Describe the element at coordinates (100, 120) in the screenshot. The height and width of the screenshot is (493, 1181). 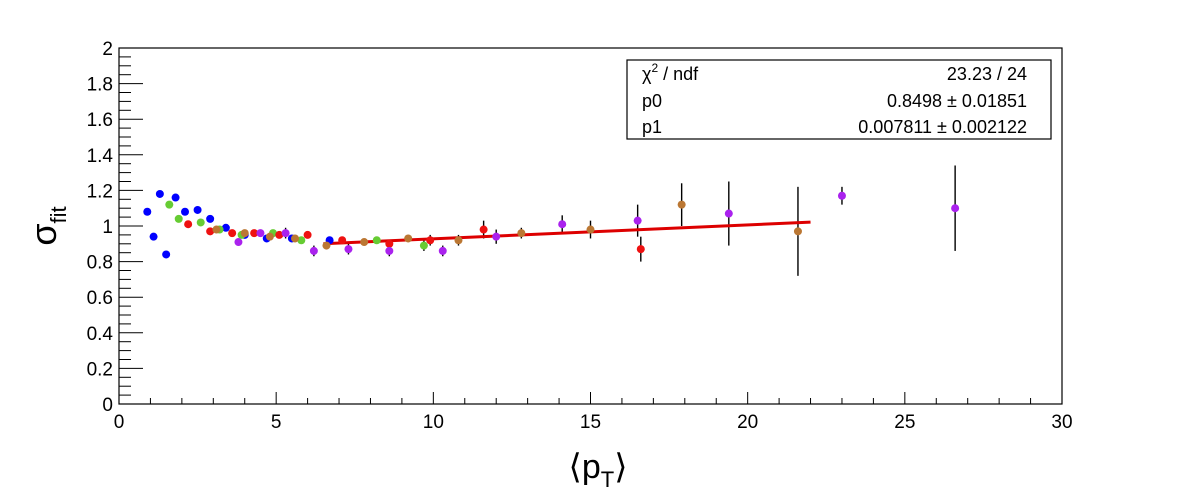
I see `y-tick-label: 1.6` at that location.